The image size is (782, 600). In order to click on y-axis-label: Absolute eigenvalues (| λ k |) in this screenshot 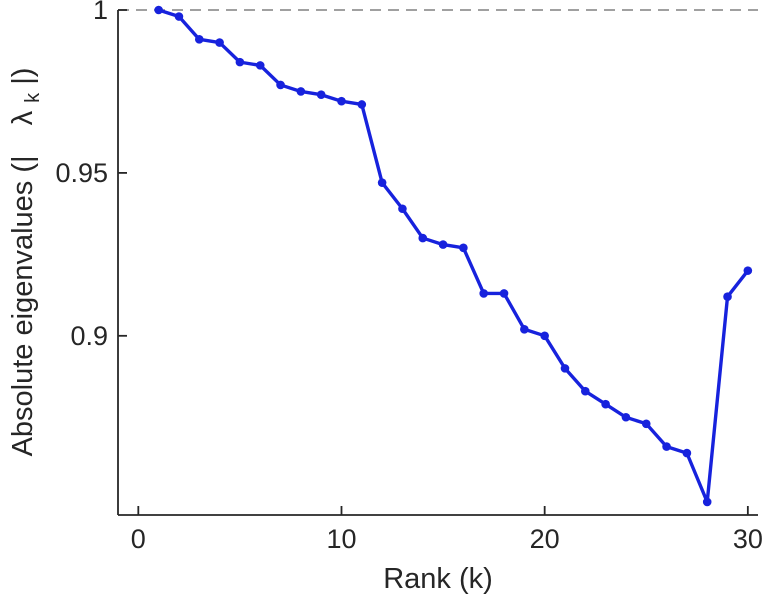, I will do `click(26, 262)`.